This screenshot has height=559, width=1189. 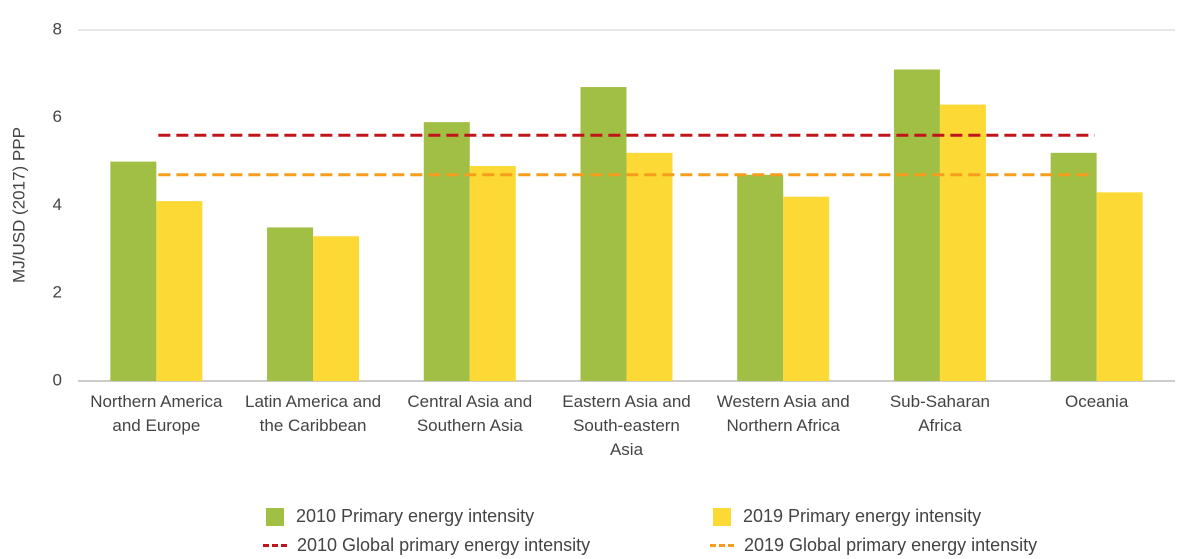 I want to click on x-tick-label: Northern America and Europe, so click(x=156, y=413).